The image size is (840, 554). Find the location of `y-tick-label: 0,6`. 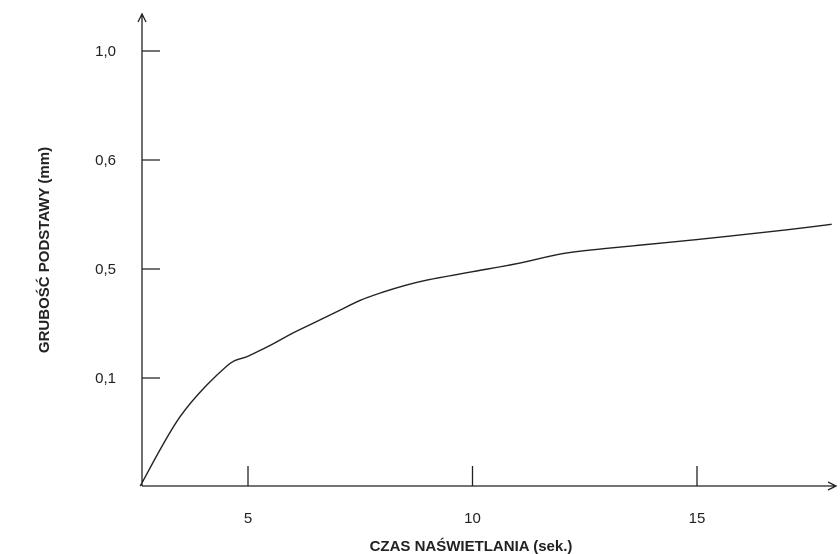

y-tick-label: 0,6 is located at coordinates (105, 160).